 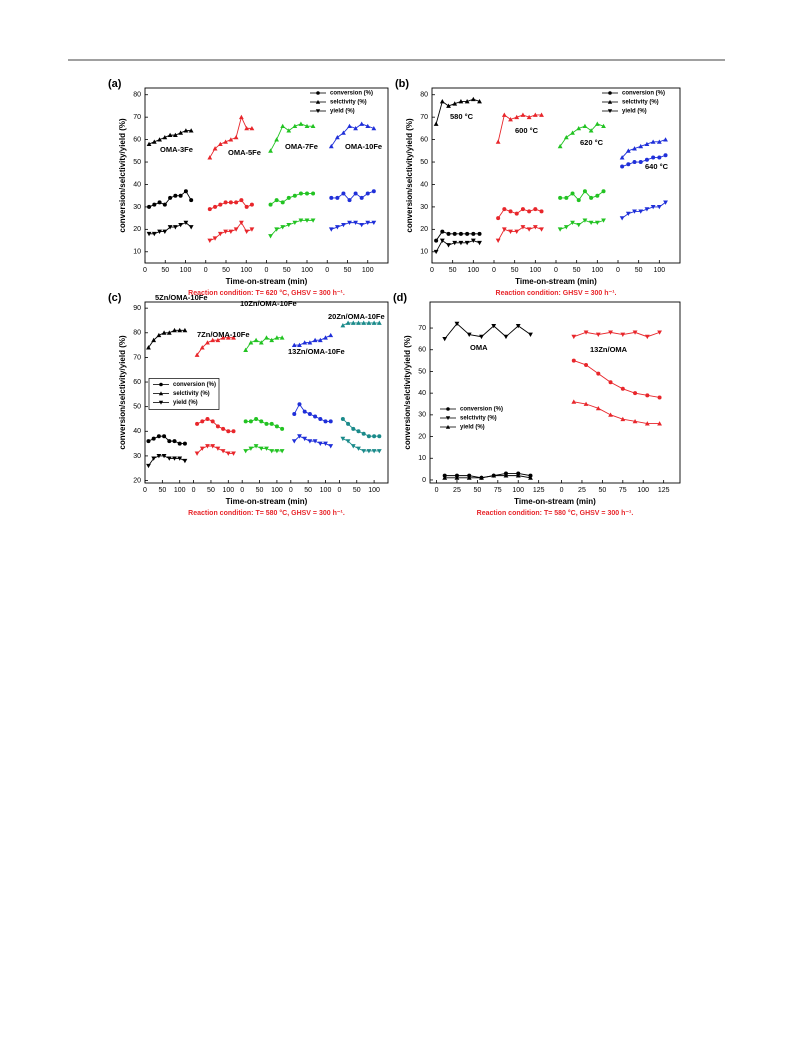 What do you see at coordinates (422, 350) in the screenshot?
I see `y-tick-label: 60` at bounding box center [422, 350].